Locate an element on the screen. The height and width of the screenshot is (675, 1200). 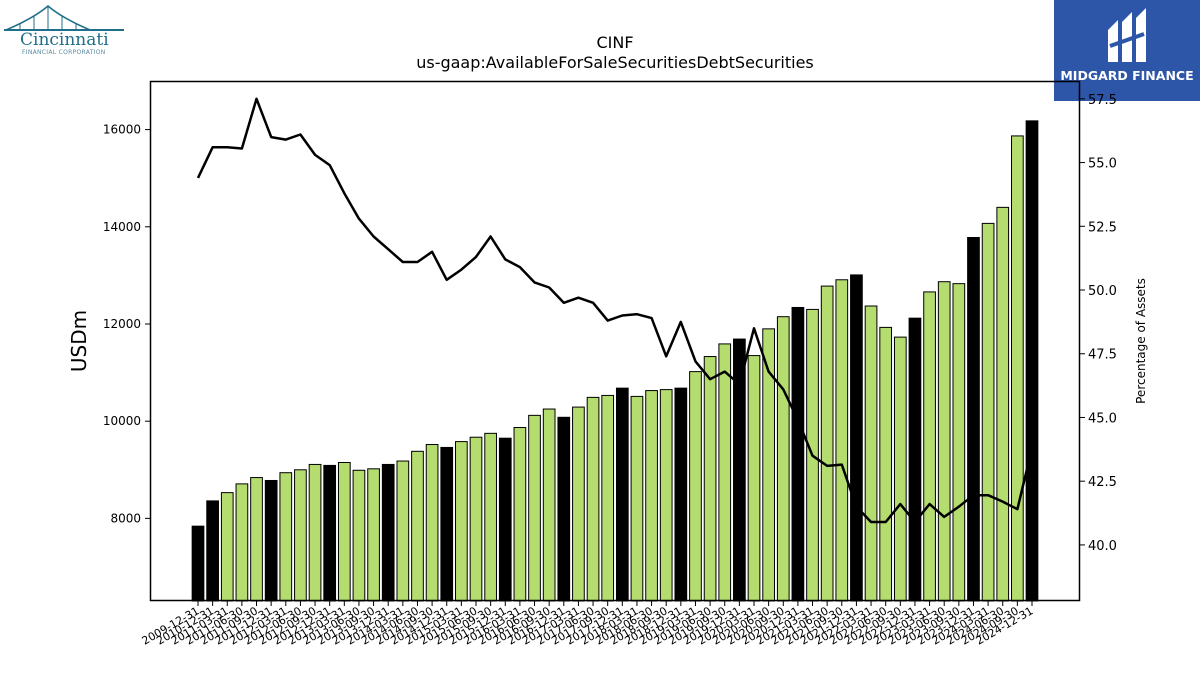
y2-tick-label: 52.5 is located at coordinates (1102, 227).